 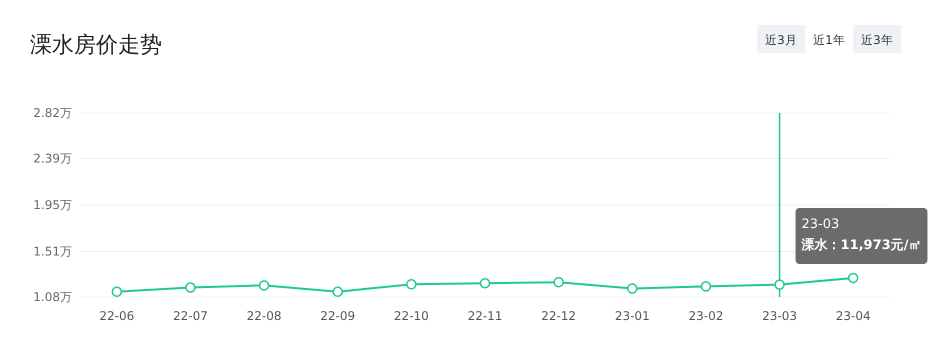 What do you see at coordinates (485, 316) in the screenshot?
I see `x-tick-label: 22-11` at bounding box center [485, 316].